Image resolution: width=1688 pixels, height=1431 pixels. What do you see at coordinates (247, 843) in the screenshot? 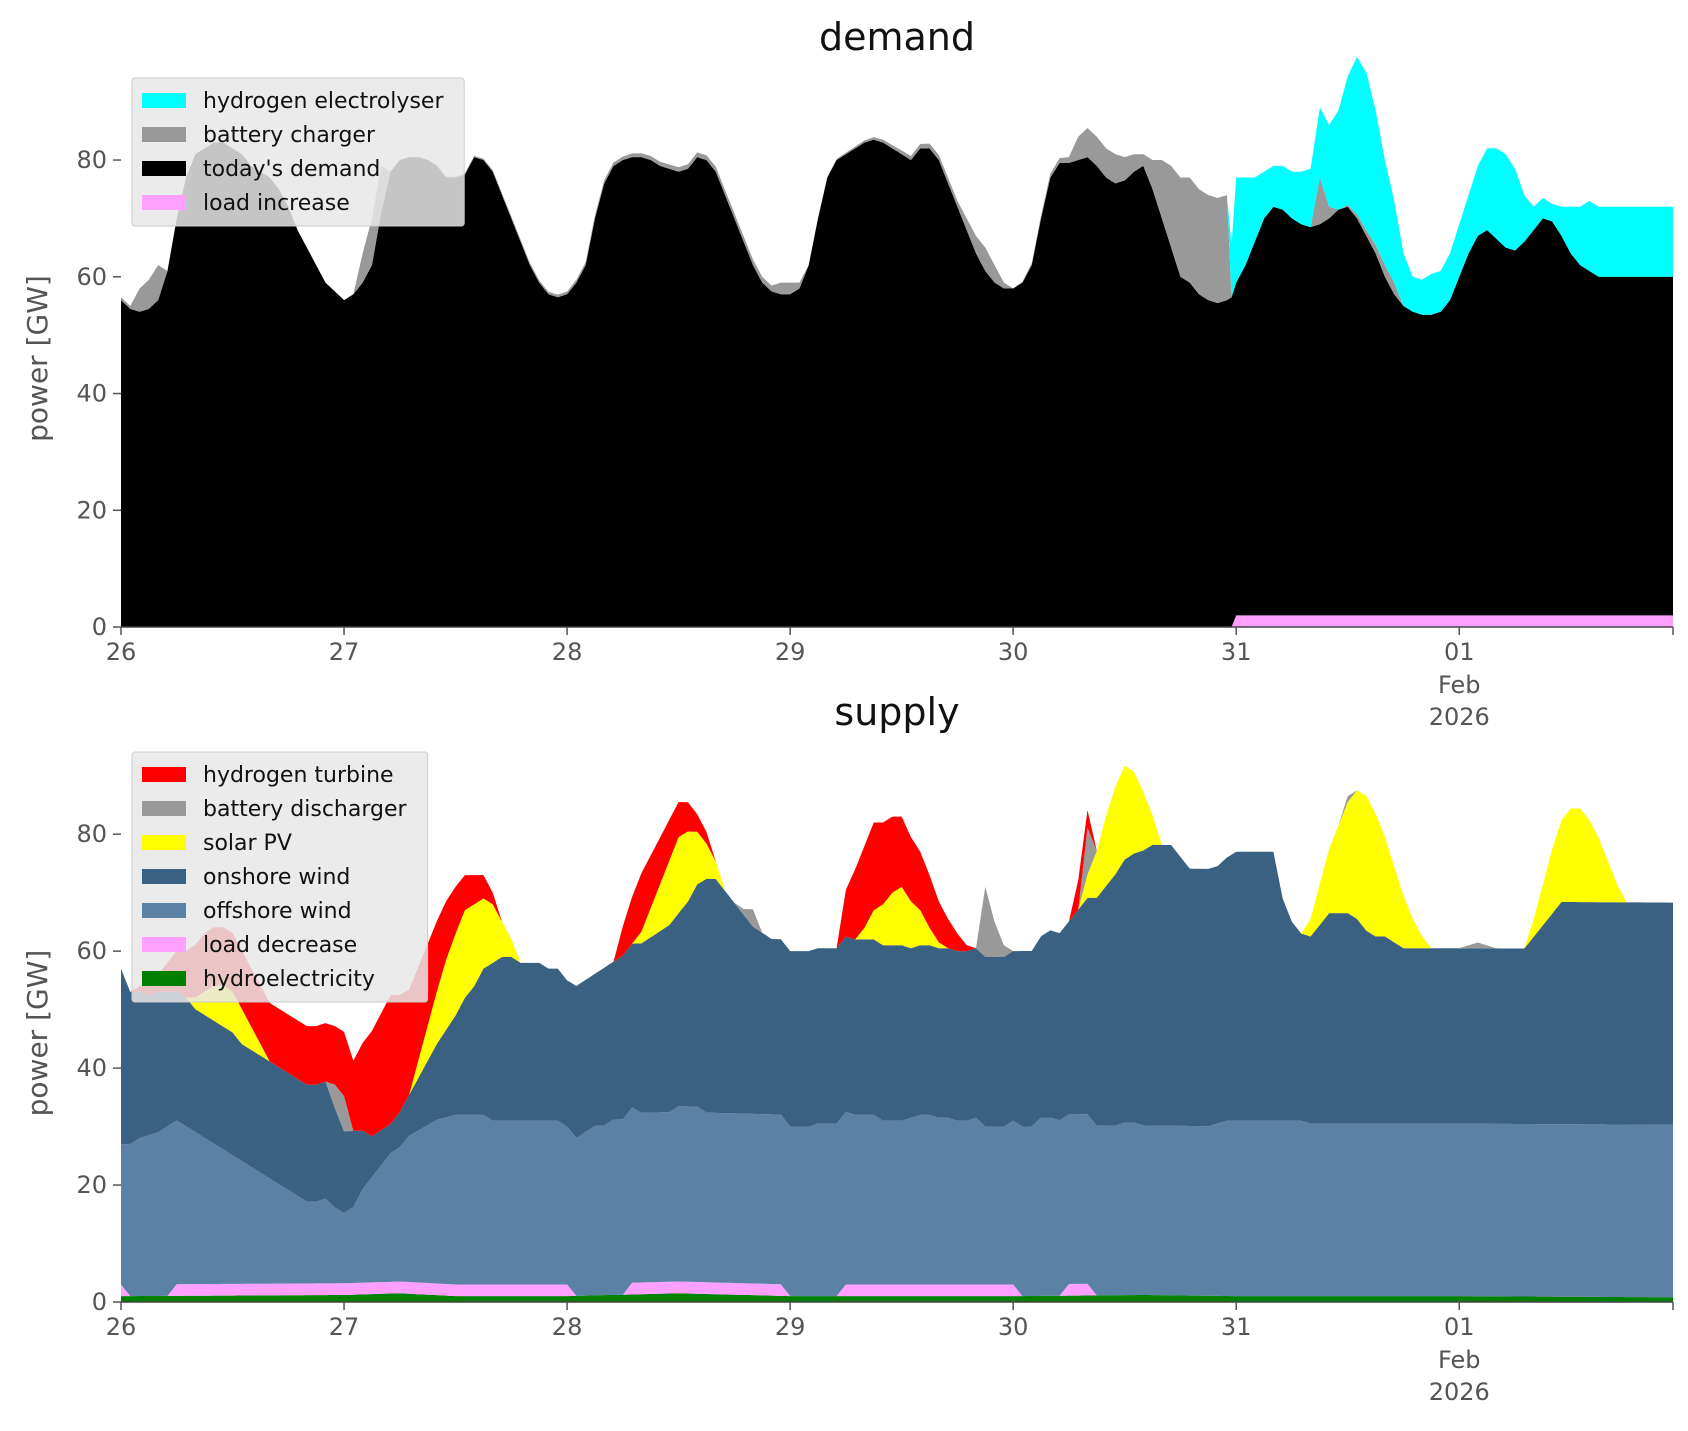
I see `legend-label-solar-pv: solar PV` at bounding box center [247, 843].